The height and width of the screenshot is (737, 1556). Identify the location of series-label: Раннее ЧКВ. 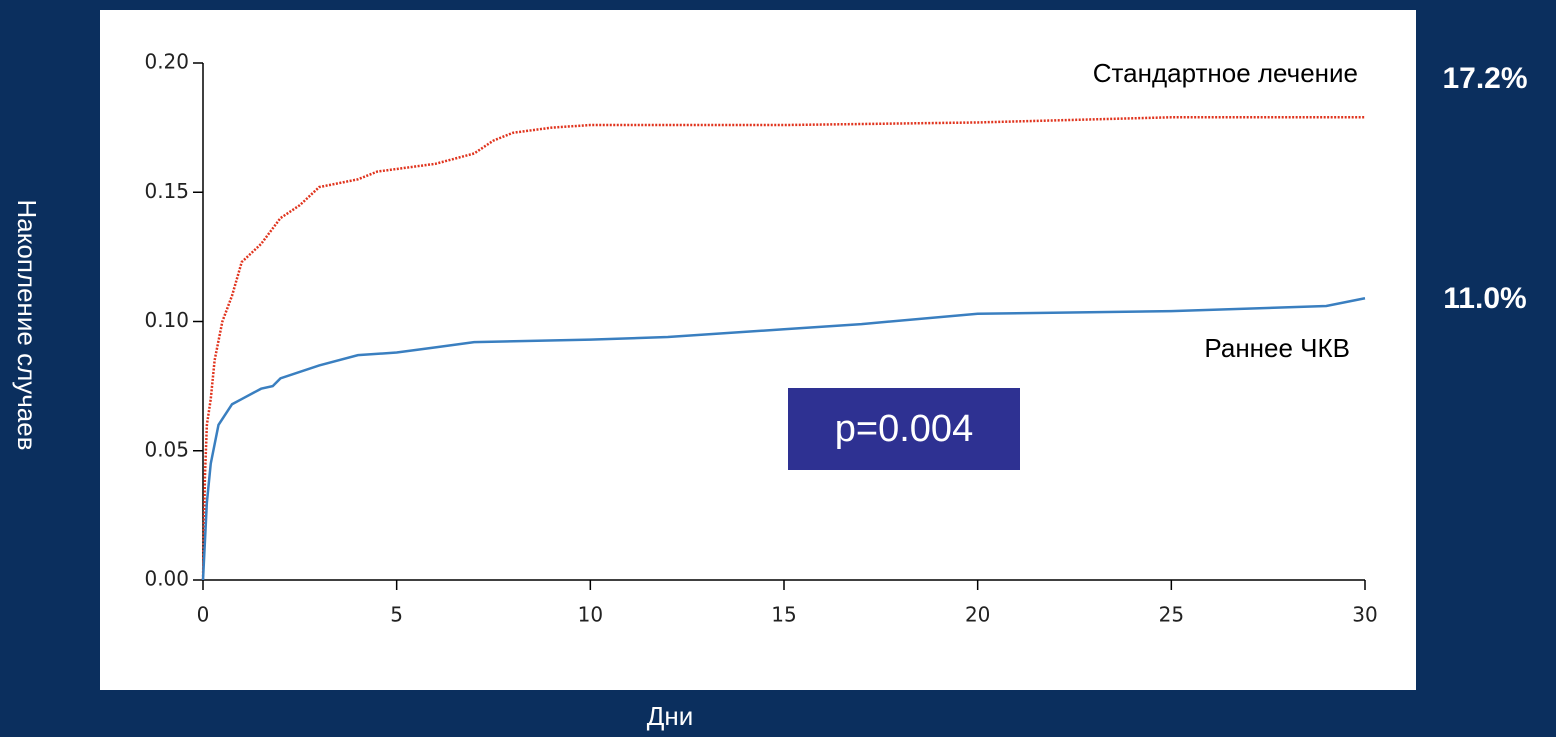
(1277, 348).